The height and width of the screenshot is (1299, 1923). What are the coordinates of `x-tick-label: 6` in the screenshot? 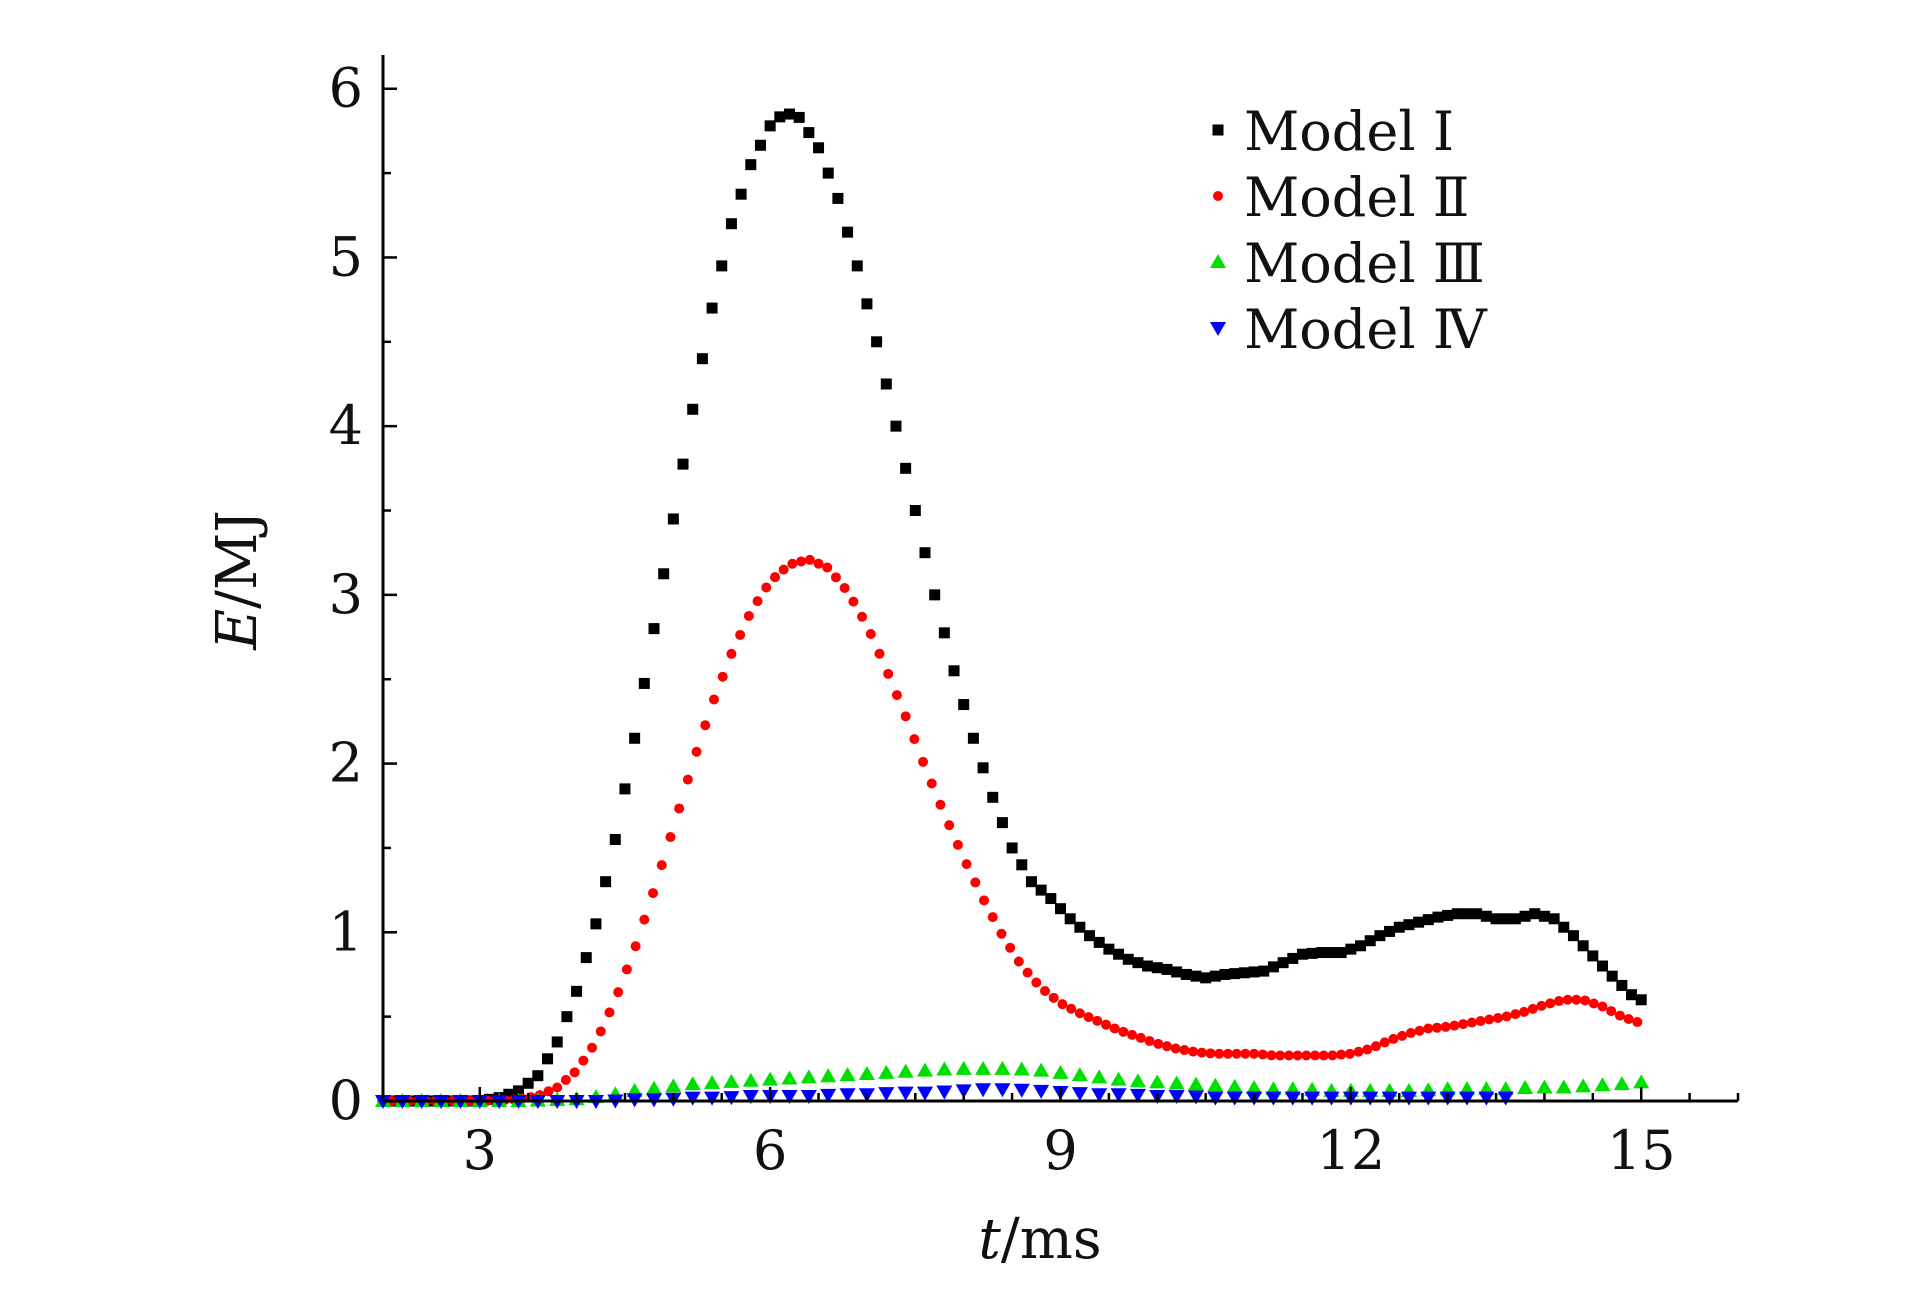 It's located at (770, 1150).